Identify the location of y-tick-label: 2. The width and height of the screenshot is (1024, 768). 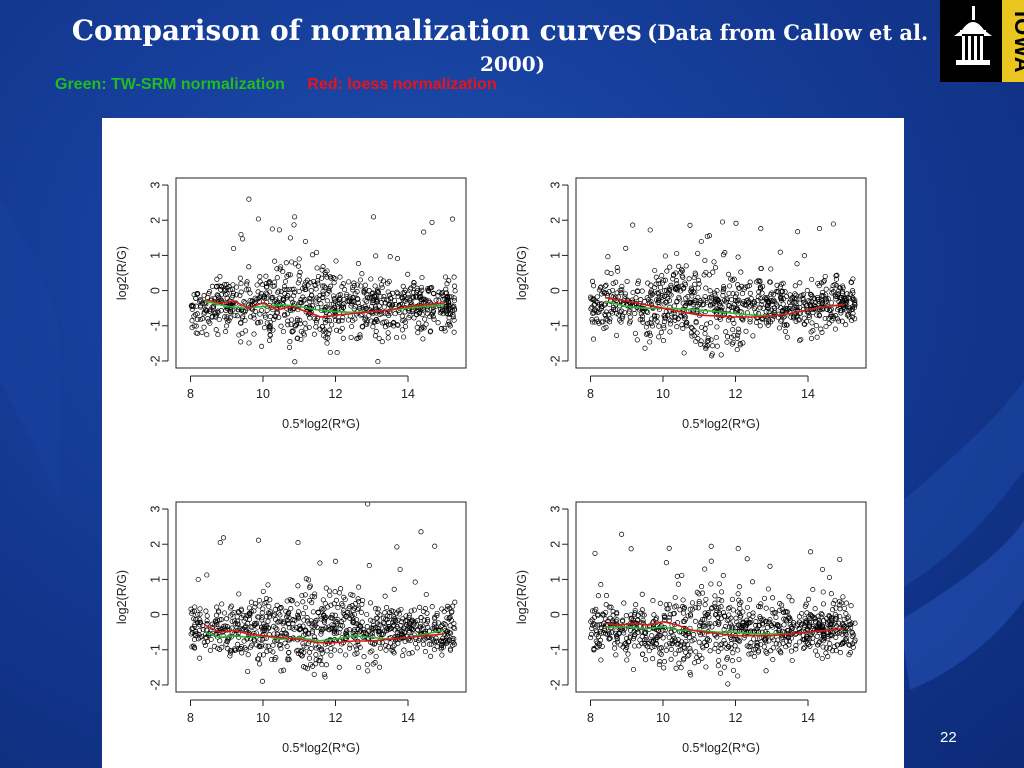
(155, 544).